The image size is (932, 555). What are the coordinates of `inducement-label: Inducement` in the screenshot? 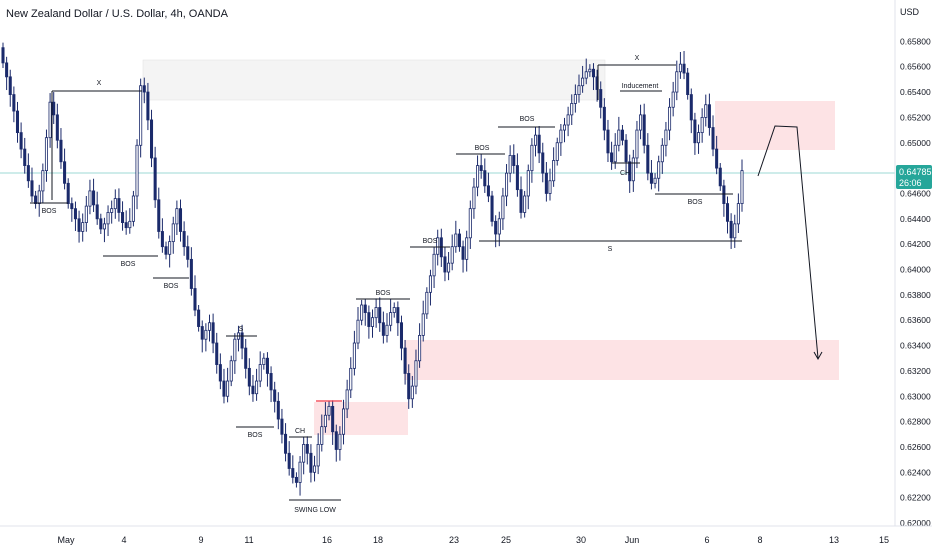 It's located at (640, 86).